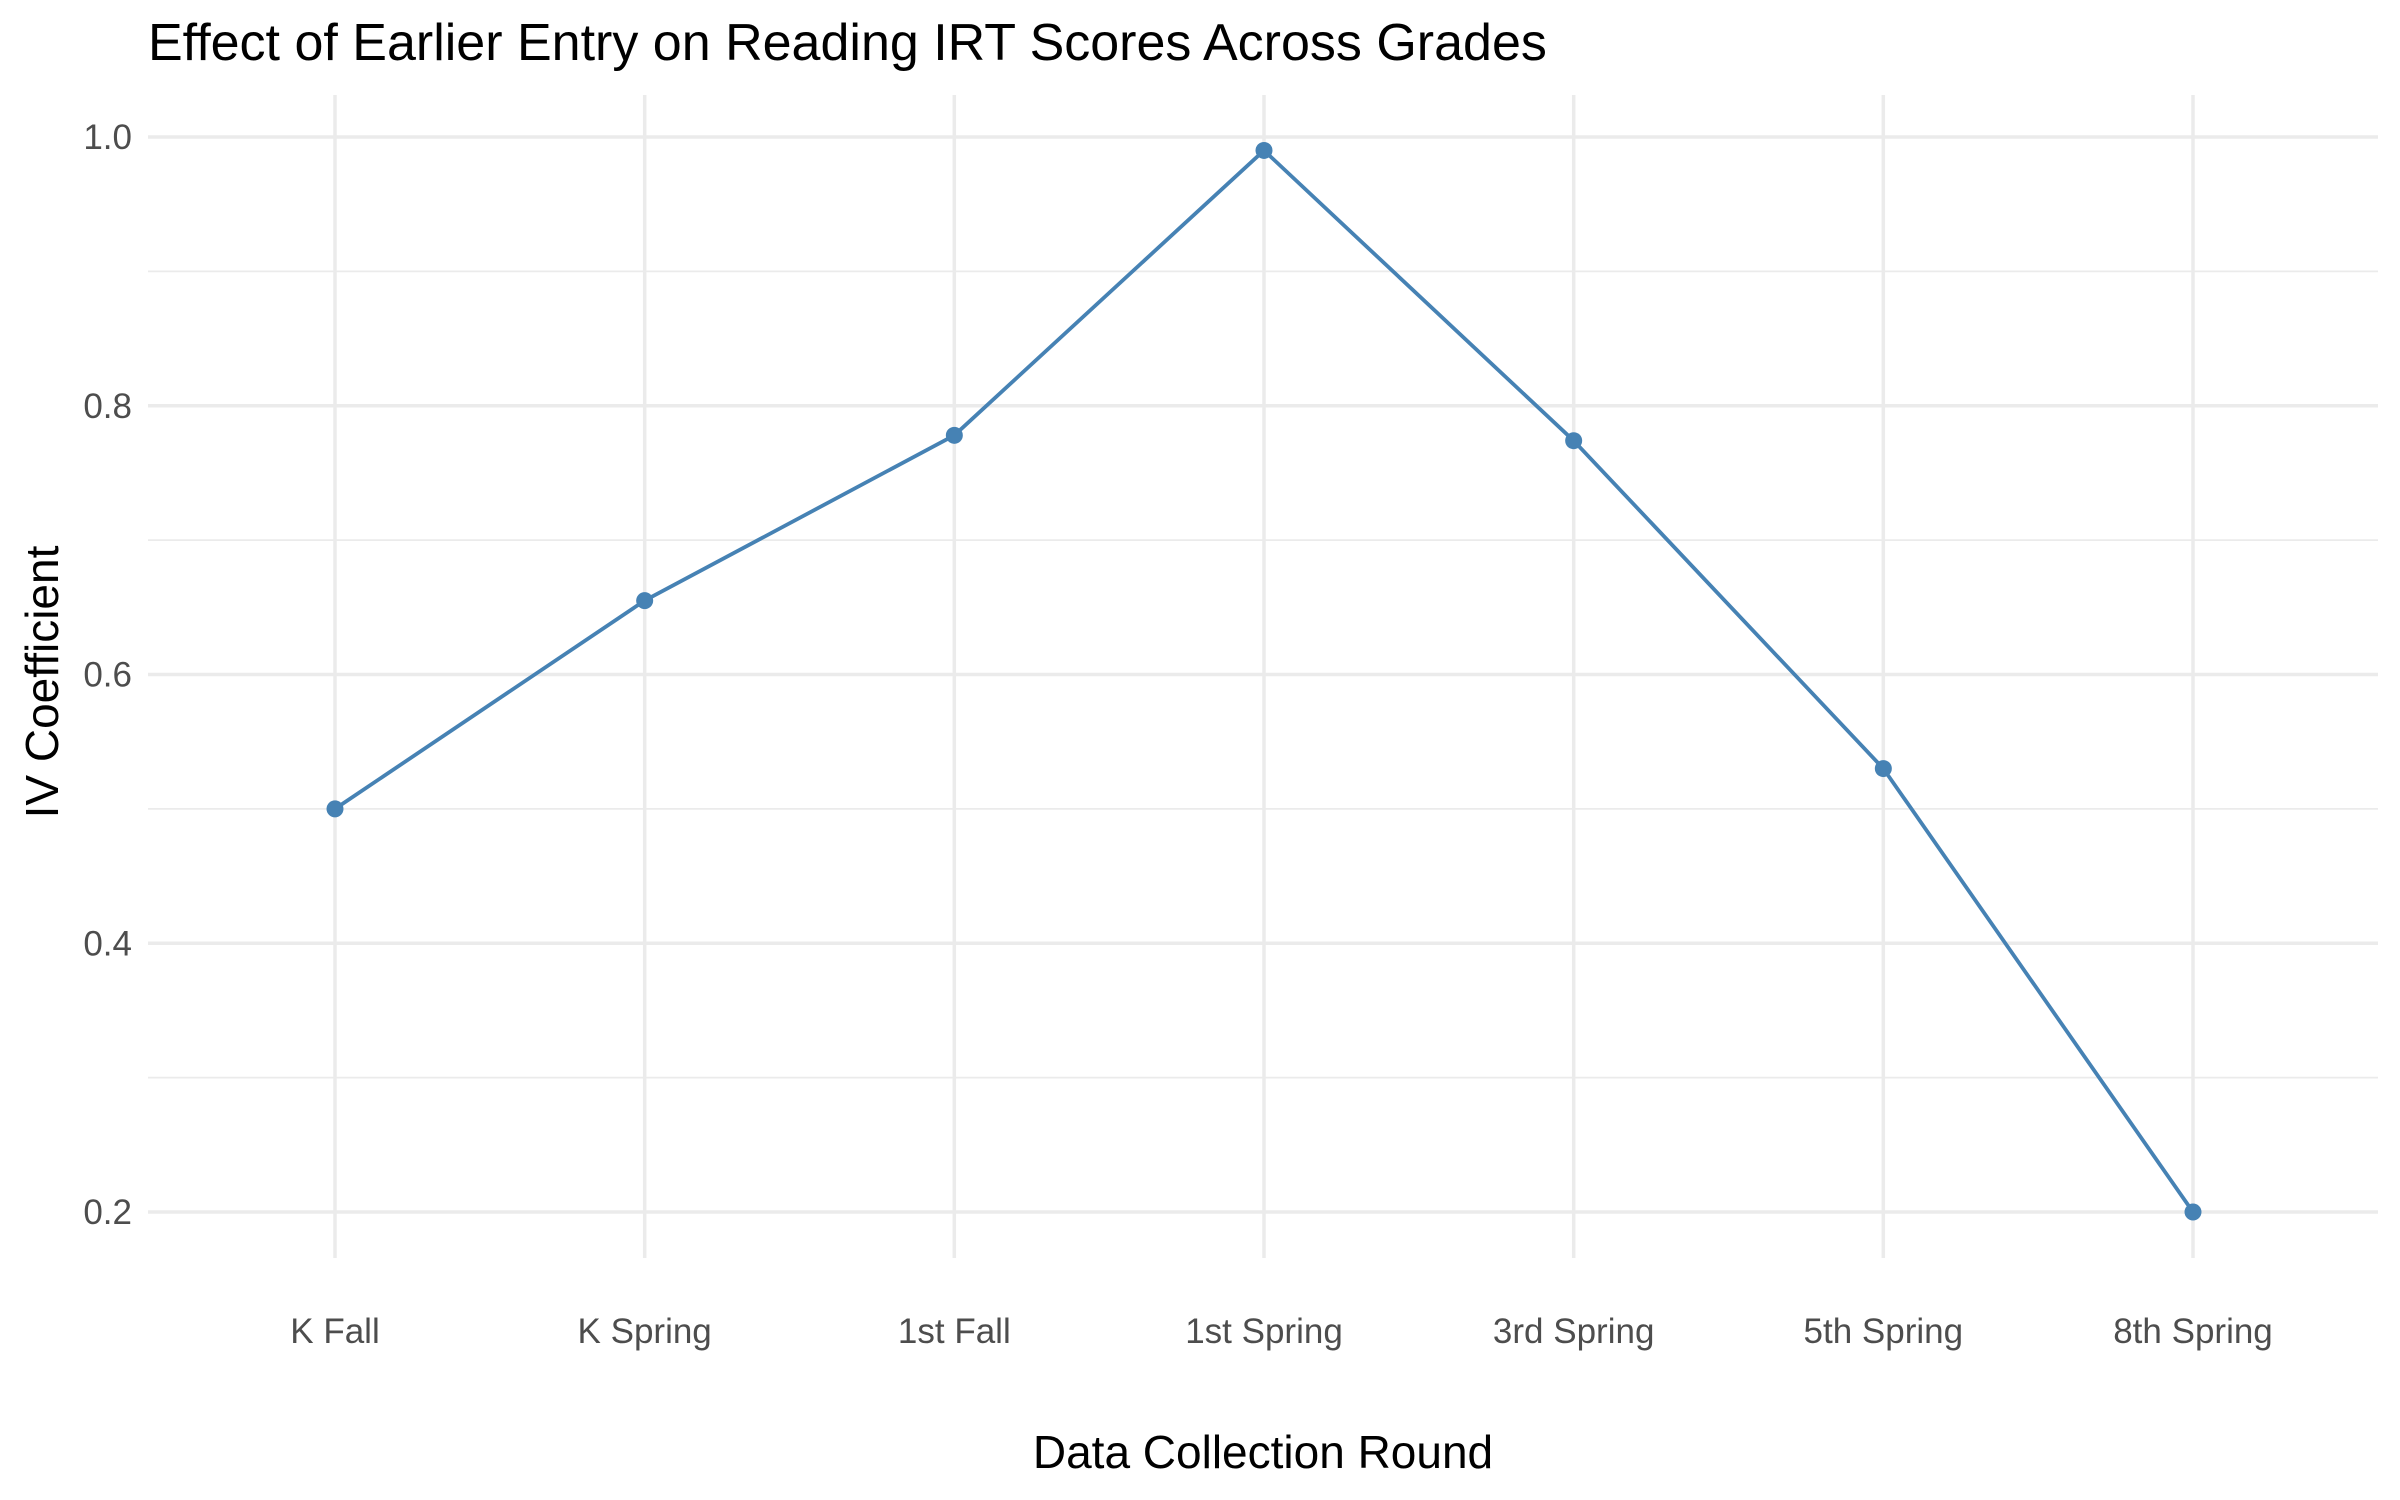  Describe the element at coordinates (107, 943) in the screenshot. I see `y-tick-label: 0.4` at that location.